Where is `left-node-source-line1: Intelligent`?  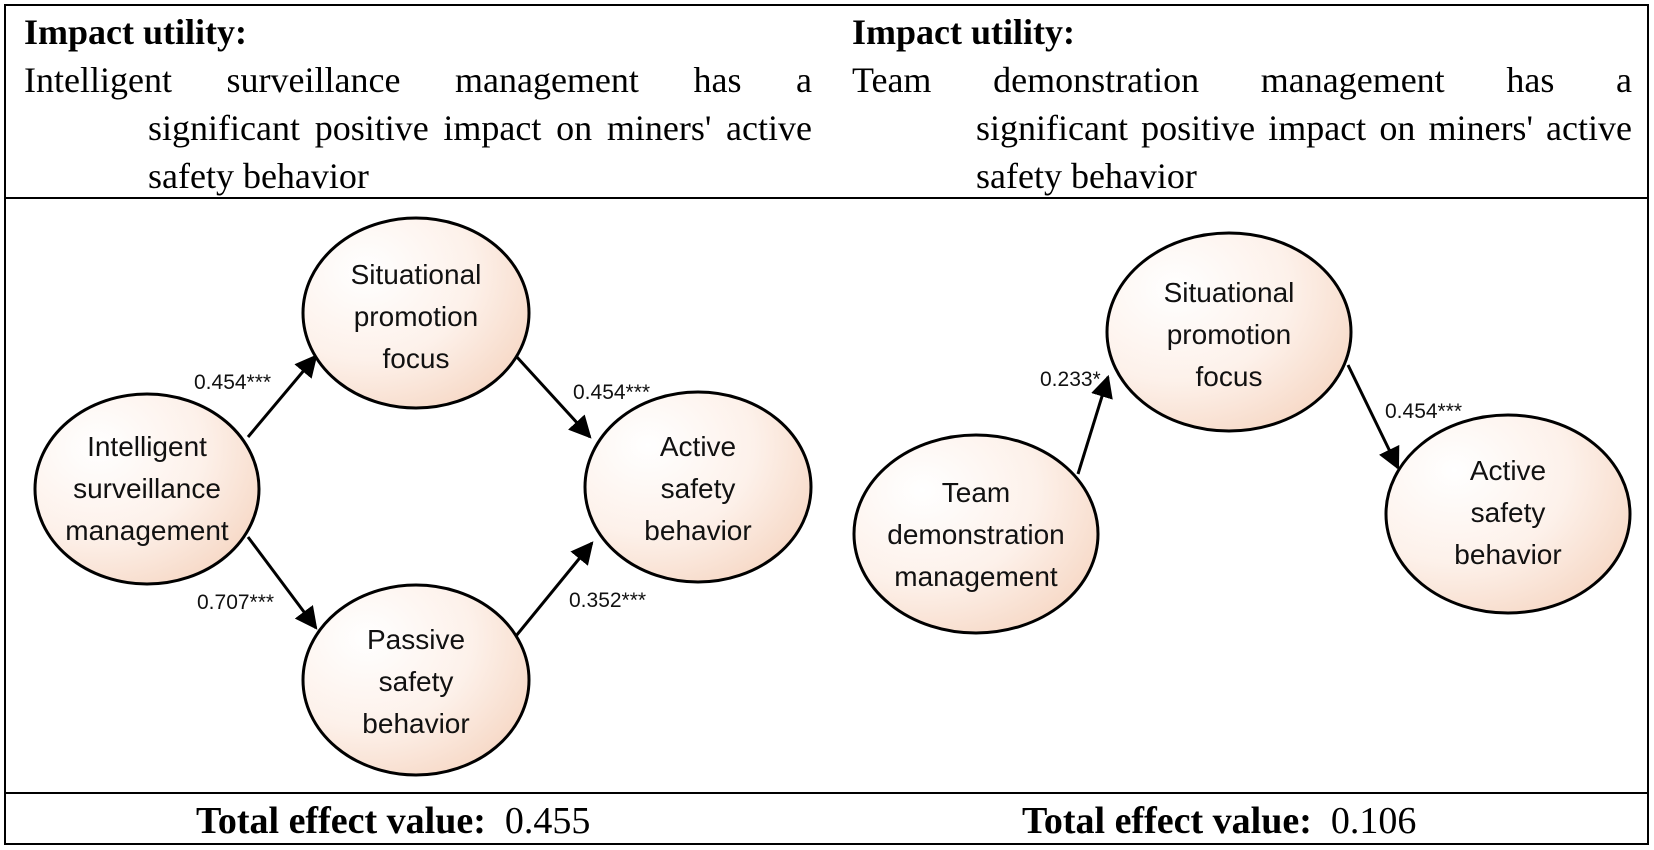 left-node-source-line1: Intelligent is located at coordinates (147, 446).